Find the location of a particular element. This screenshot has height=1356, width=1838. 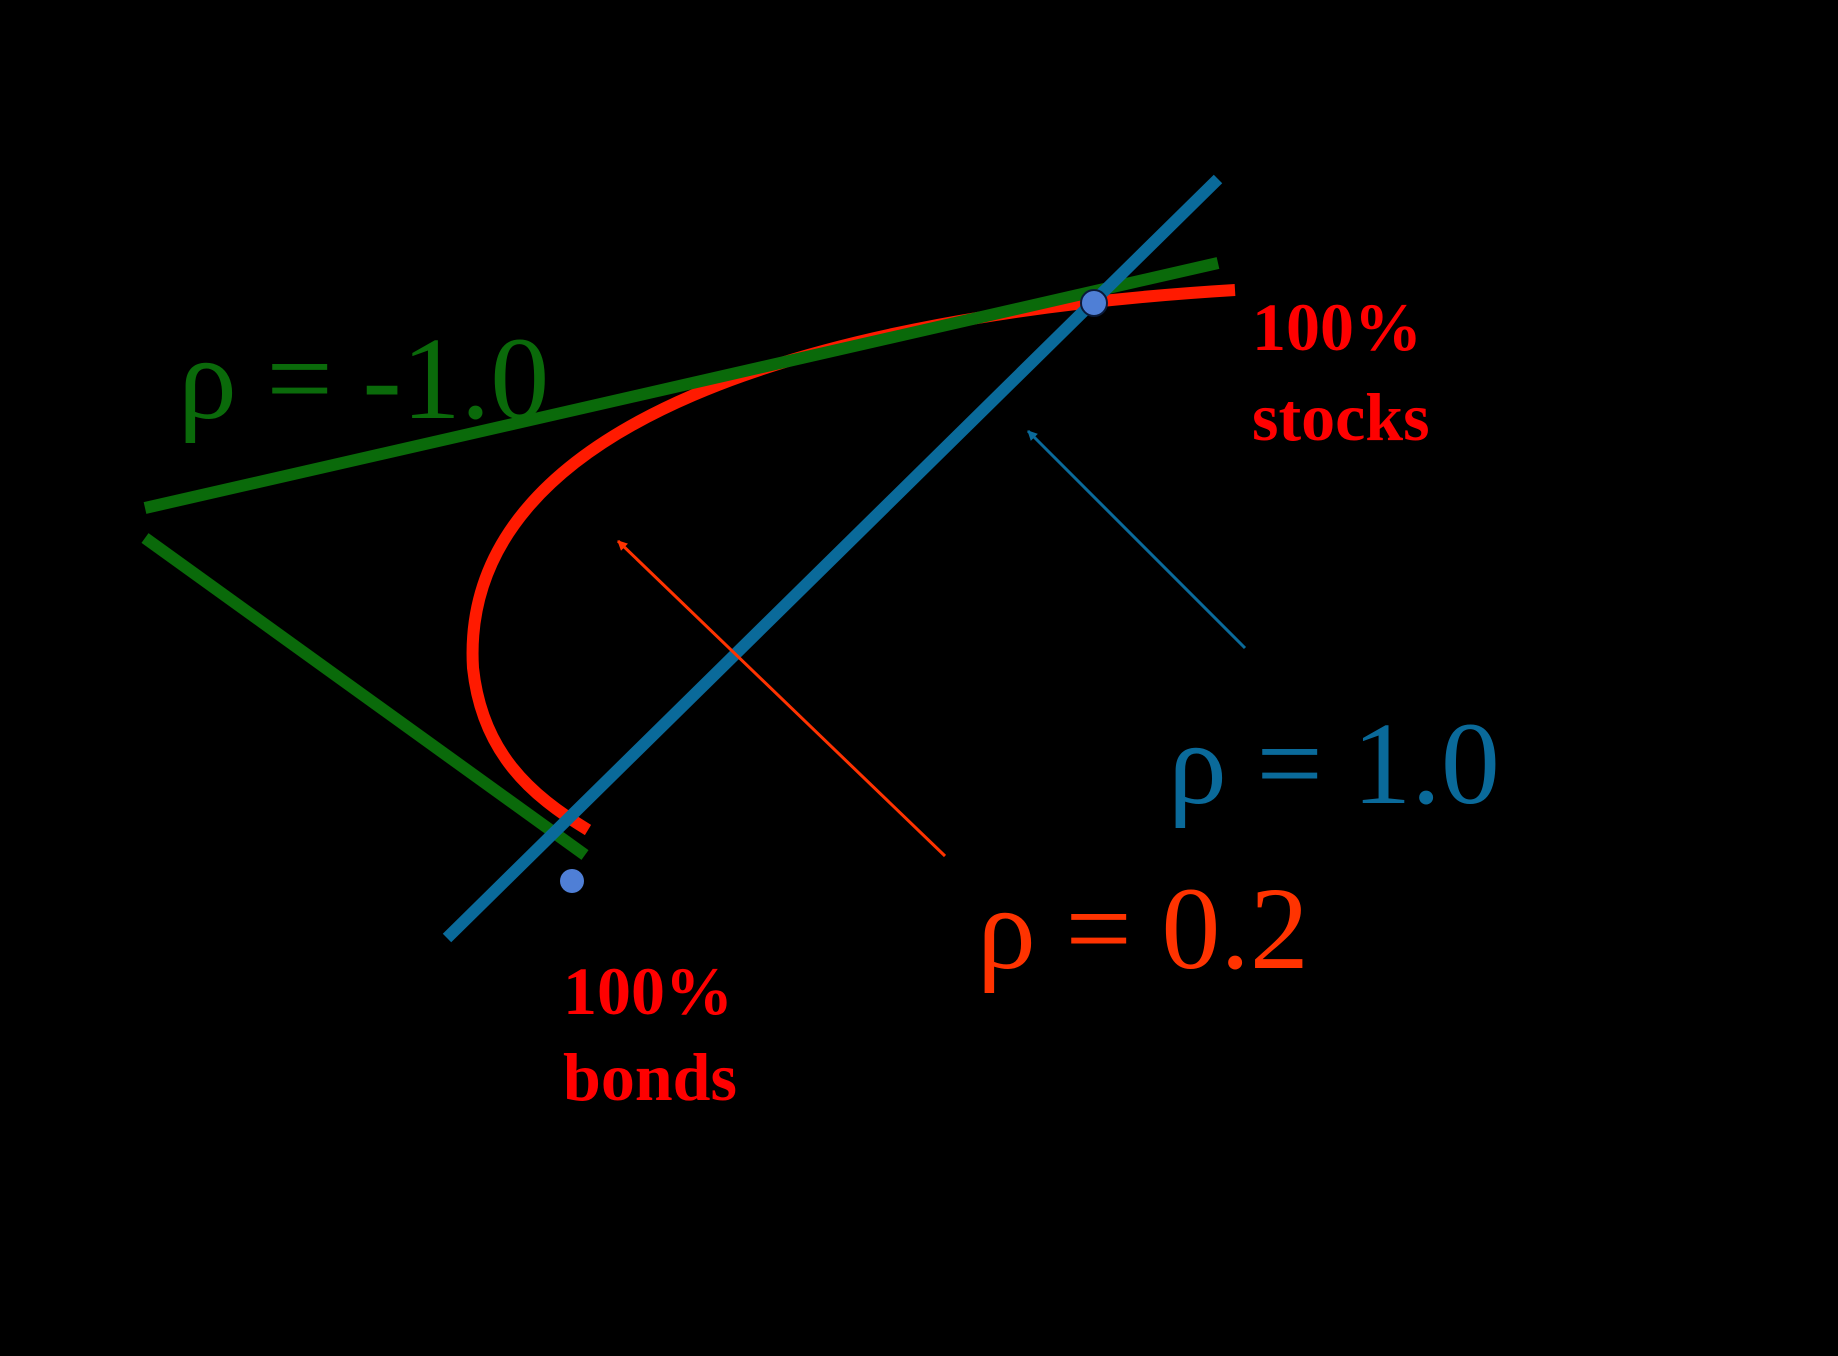

stocks-label-name: stocks is located at coordinates (1341, 417).